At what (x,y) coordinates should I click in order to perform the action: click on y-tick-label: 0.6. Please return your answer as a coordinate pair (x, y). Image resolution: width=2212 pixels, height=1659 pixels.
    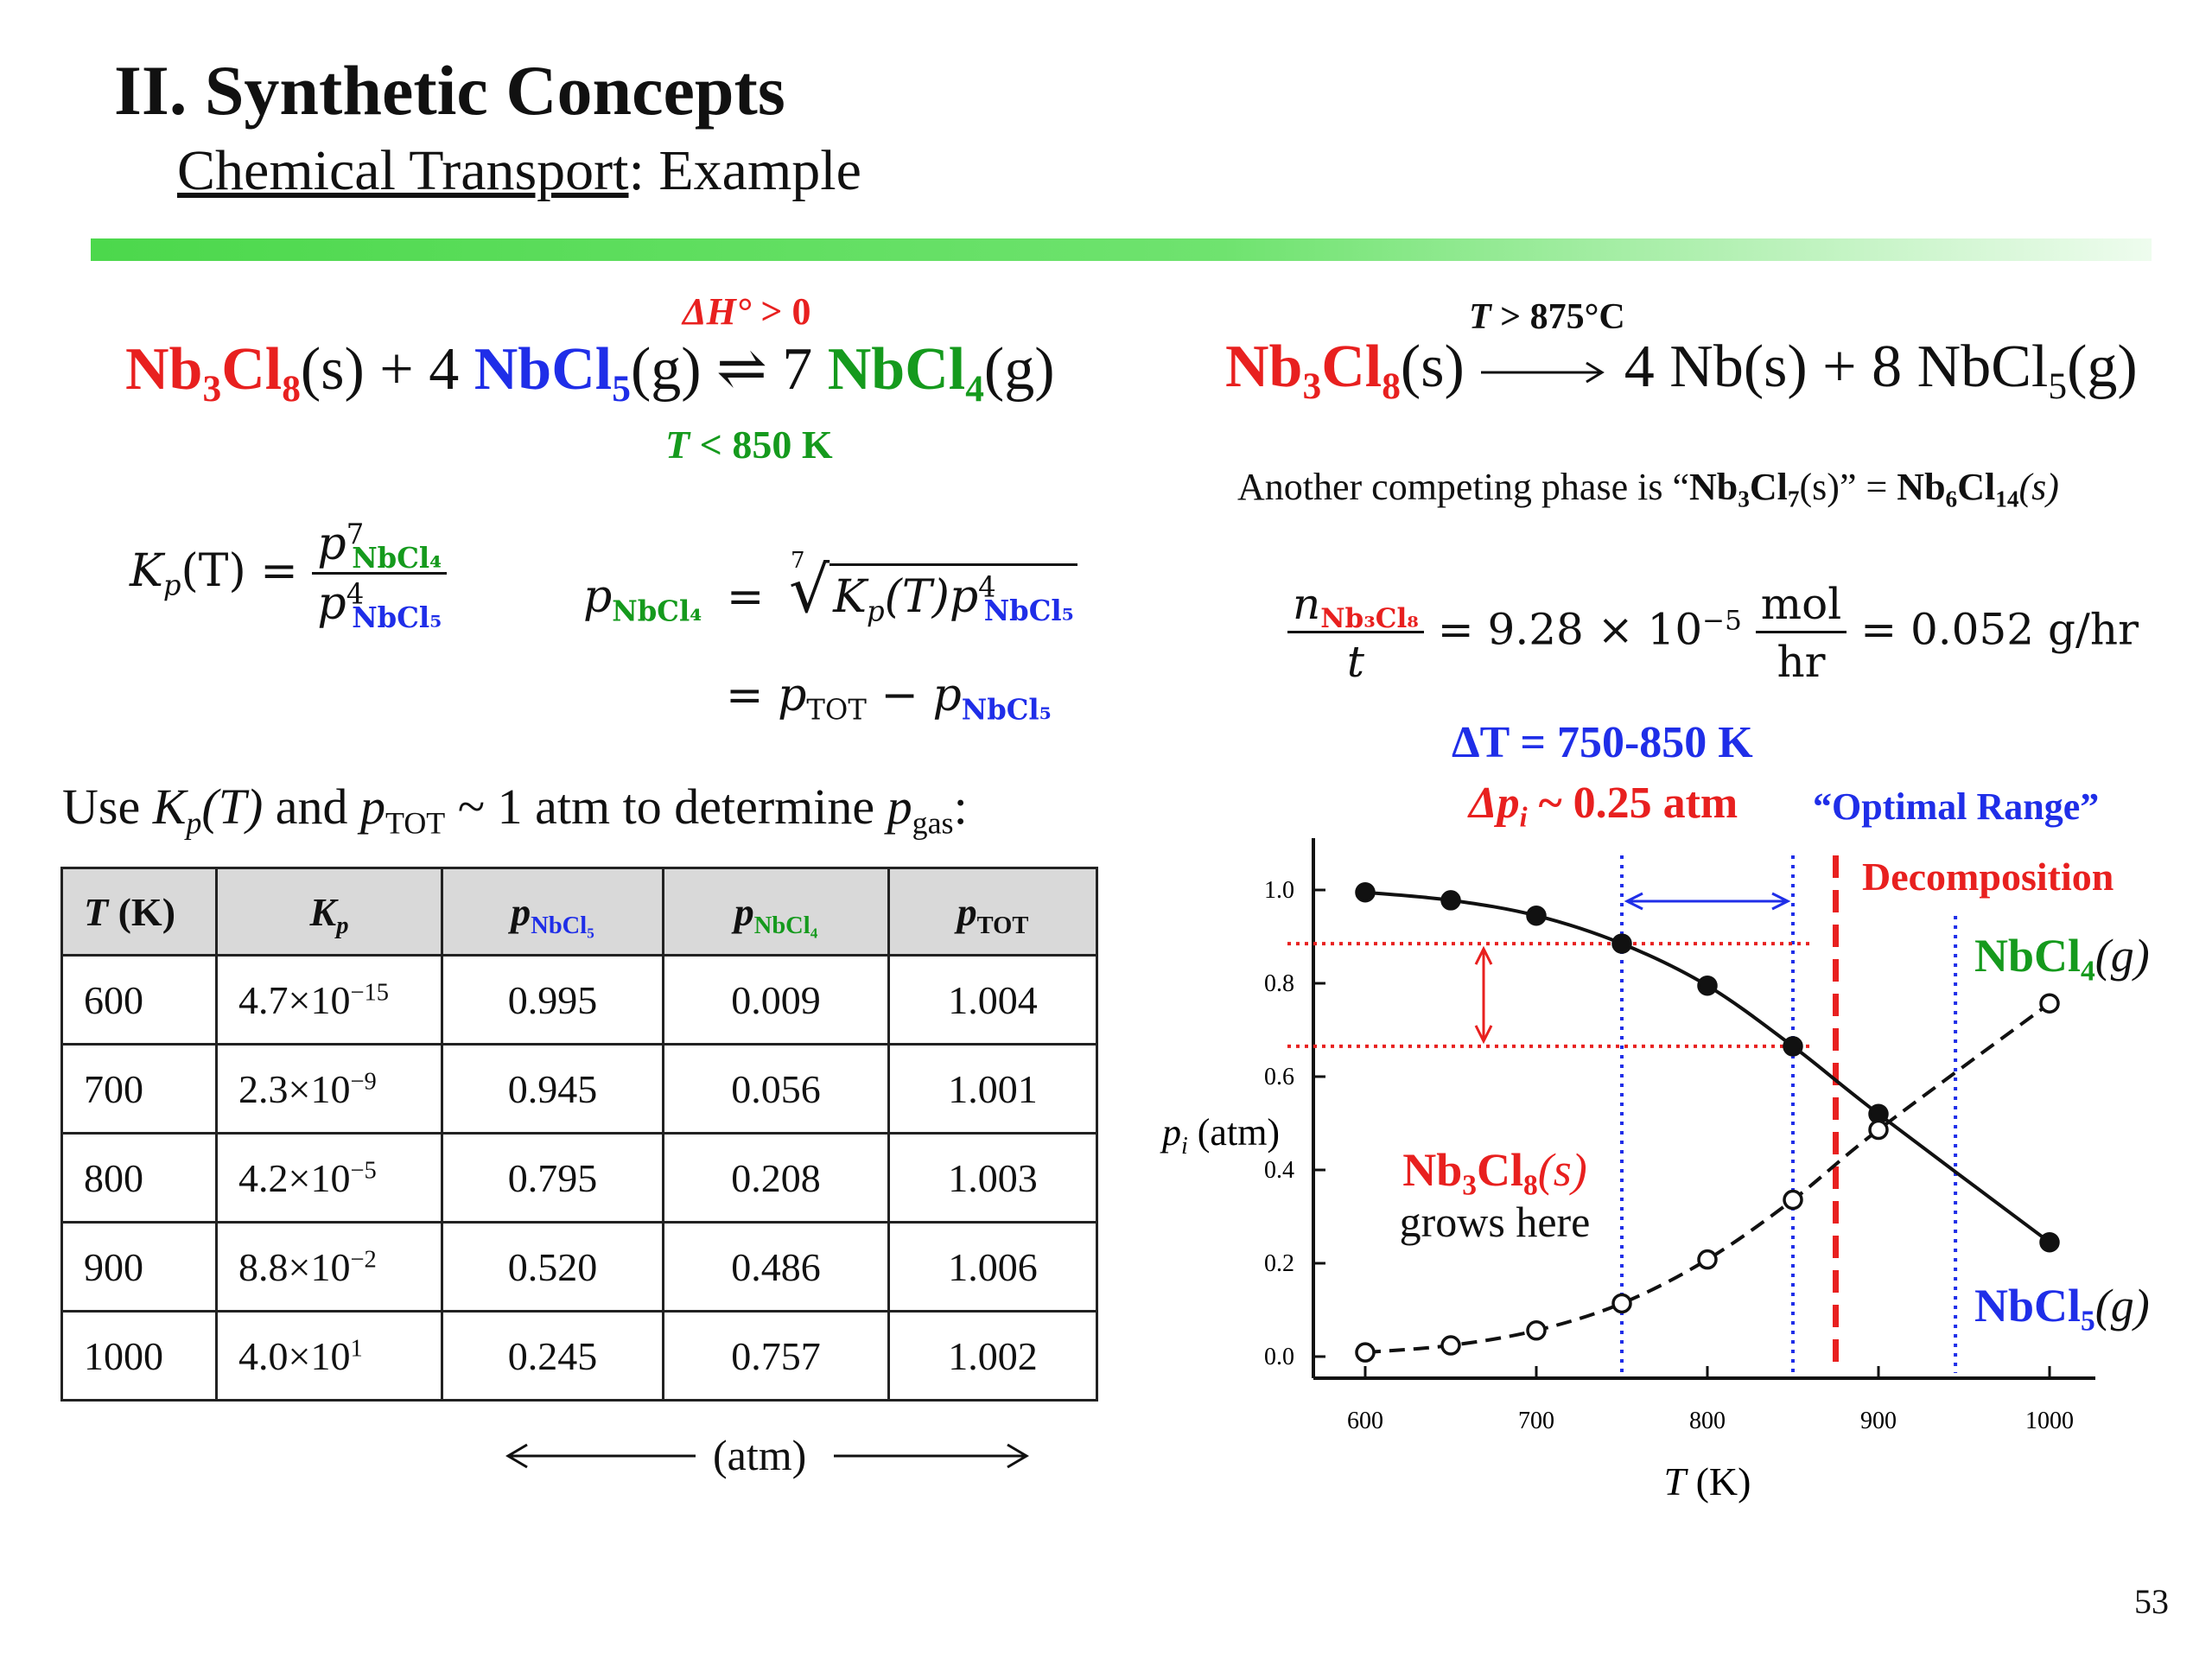
    Looking at the image, I should click on (1279, 1077).